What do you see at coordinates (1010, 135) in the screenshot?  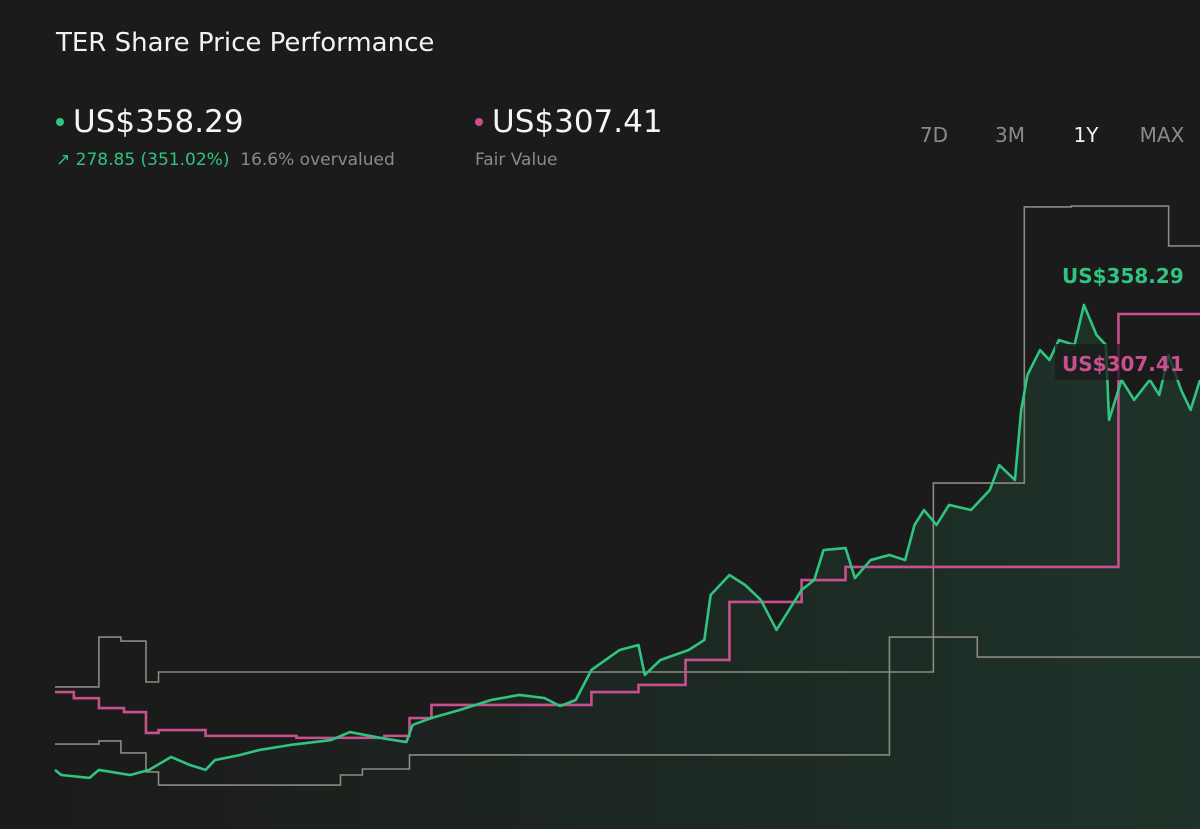 I see `tab-3m: 3M` at bounding box center [1010, 135].